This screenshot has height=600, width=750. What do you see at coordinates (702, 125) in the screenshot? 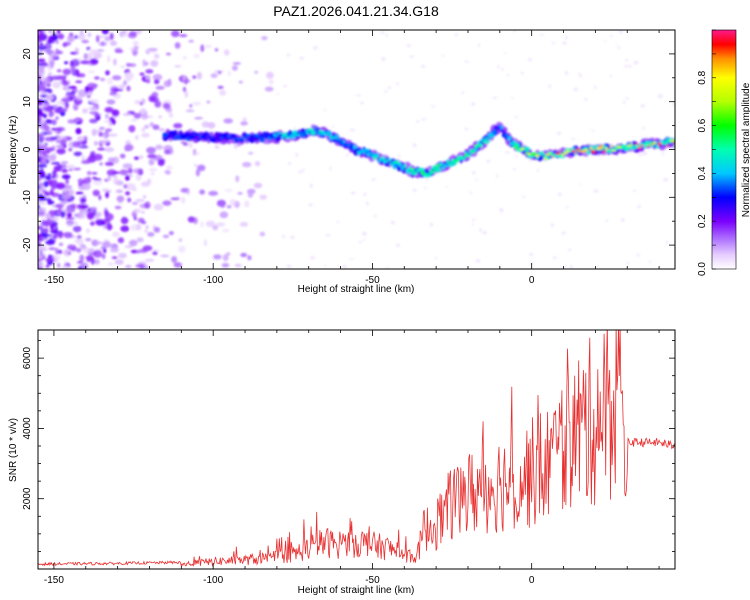
I see `colorbar-tick-label: 0.6` at bounding box center [702, 125].